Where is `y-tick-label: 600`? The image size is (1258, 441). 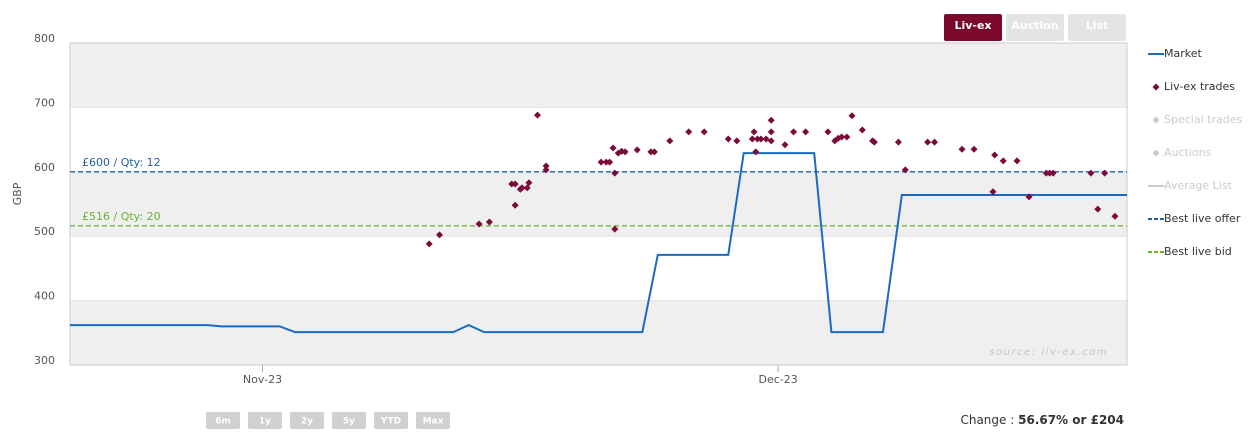 y-tick-label: 600 is located at coordinates (44, 167).